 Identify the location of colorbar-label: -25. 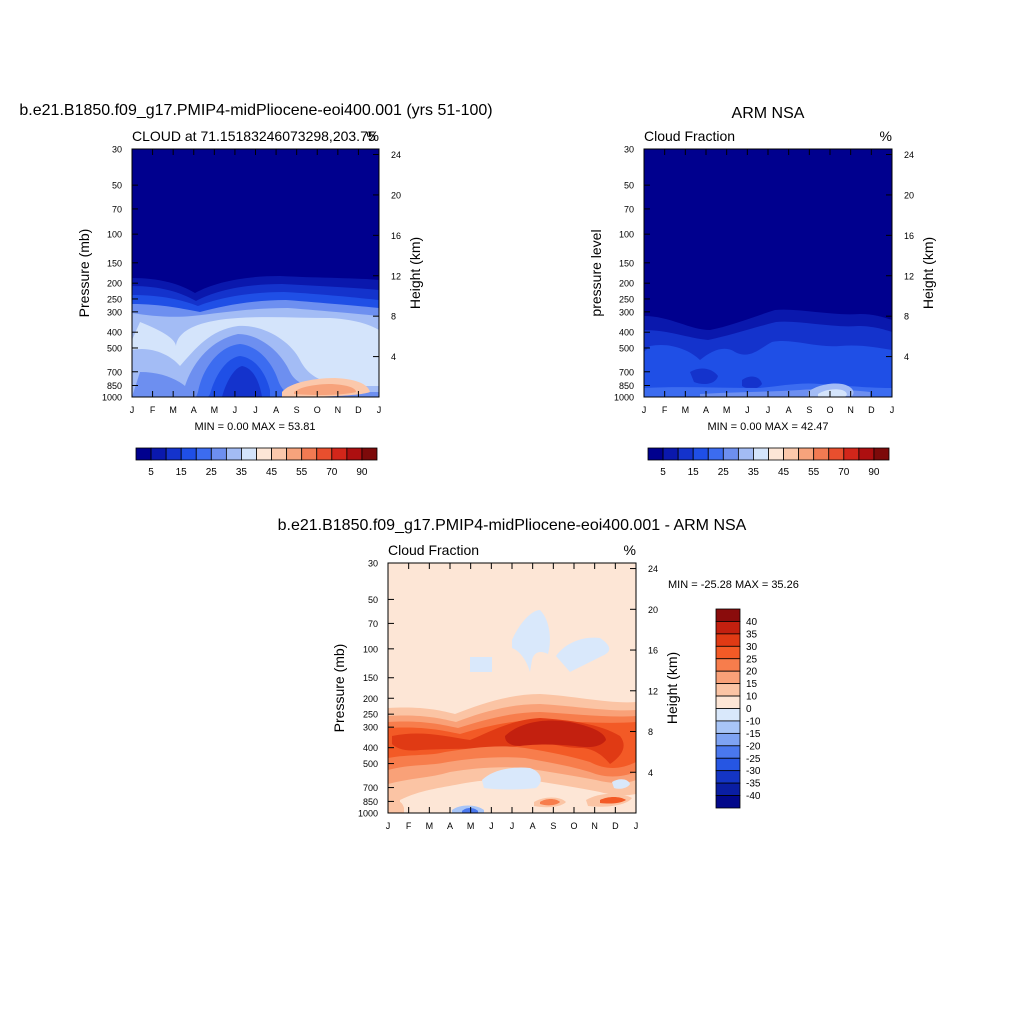
(753, 759).